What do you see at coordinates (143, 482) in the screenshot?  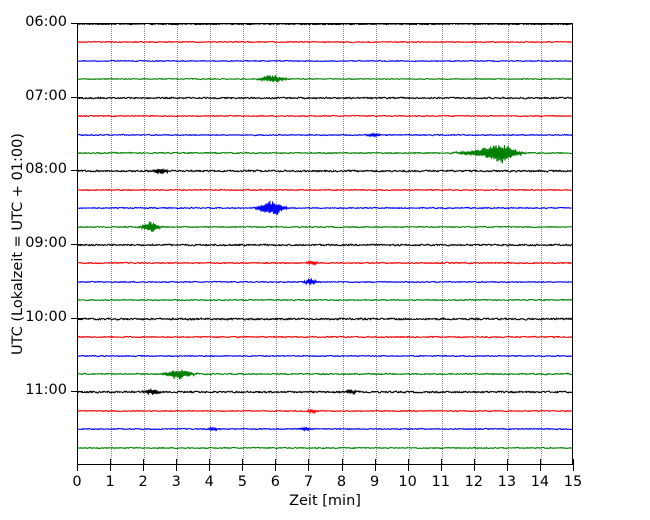 I see `x-tick-label: 2` at bounding box center [143, 482].